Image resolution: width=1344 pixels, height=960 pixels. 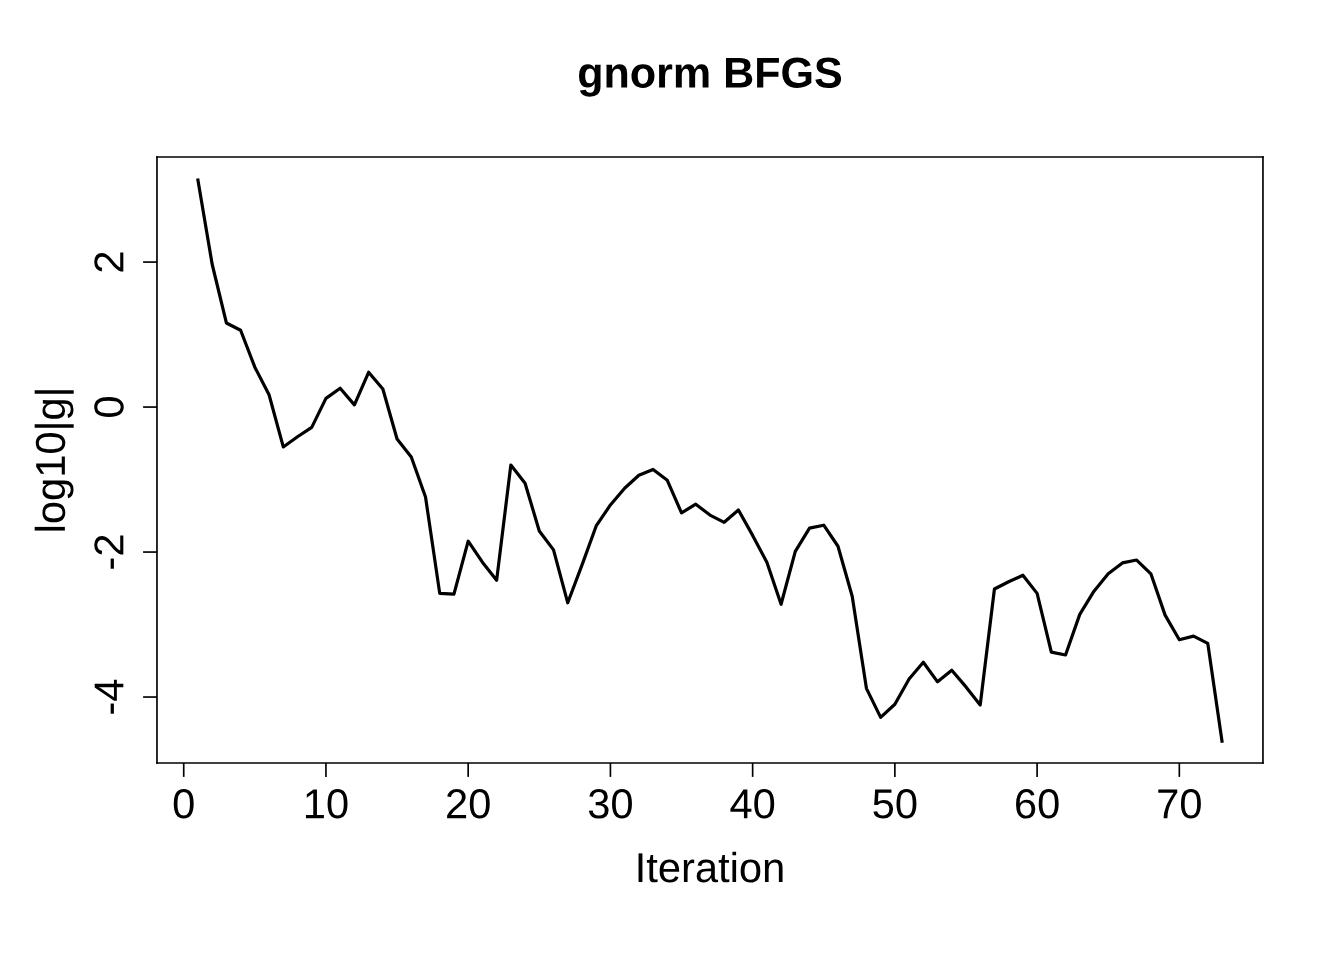 I want to click on y-tick-label: 2, so click(x=109, y=262).